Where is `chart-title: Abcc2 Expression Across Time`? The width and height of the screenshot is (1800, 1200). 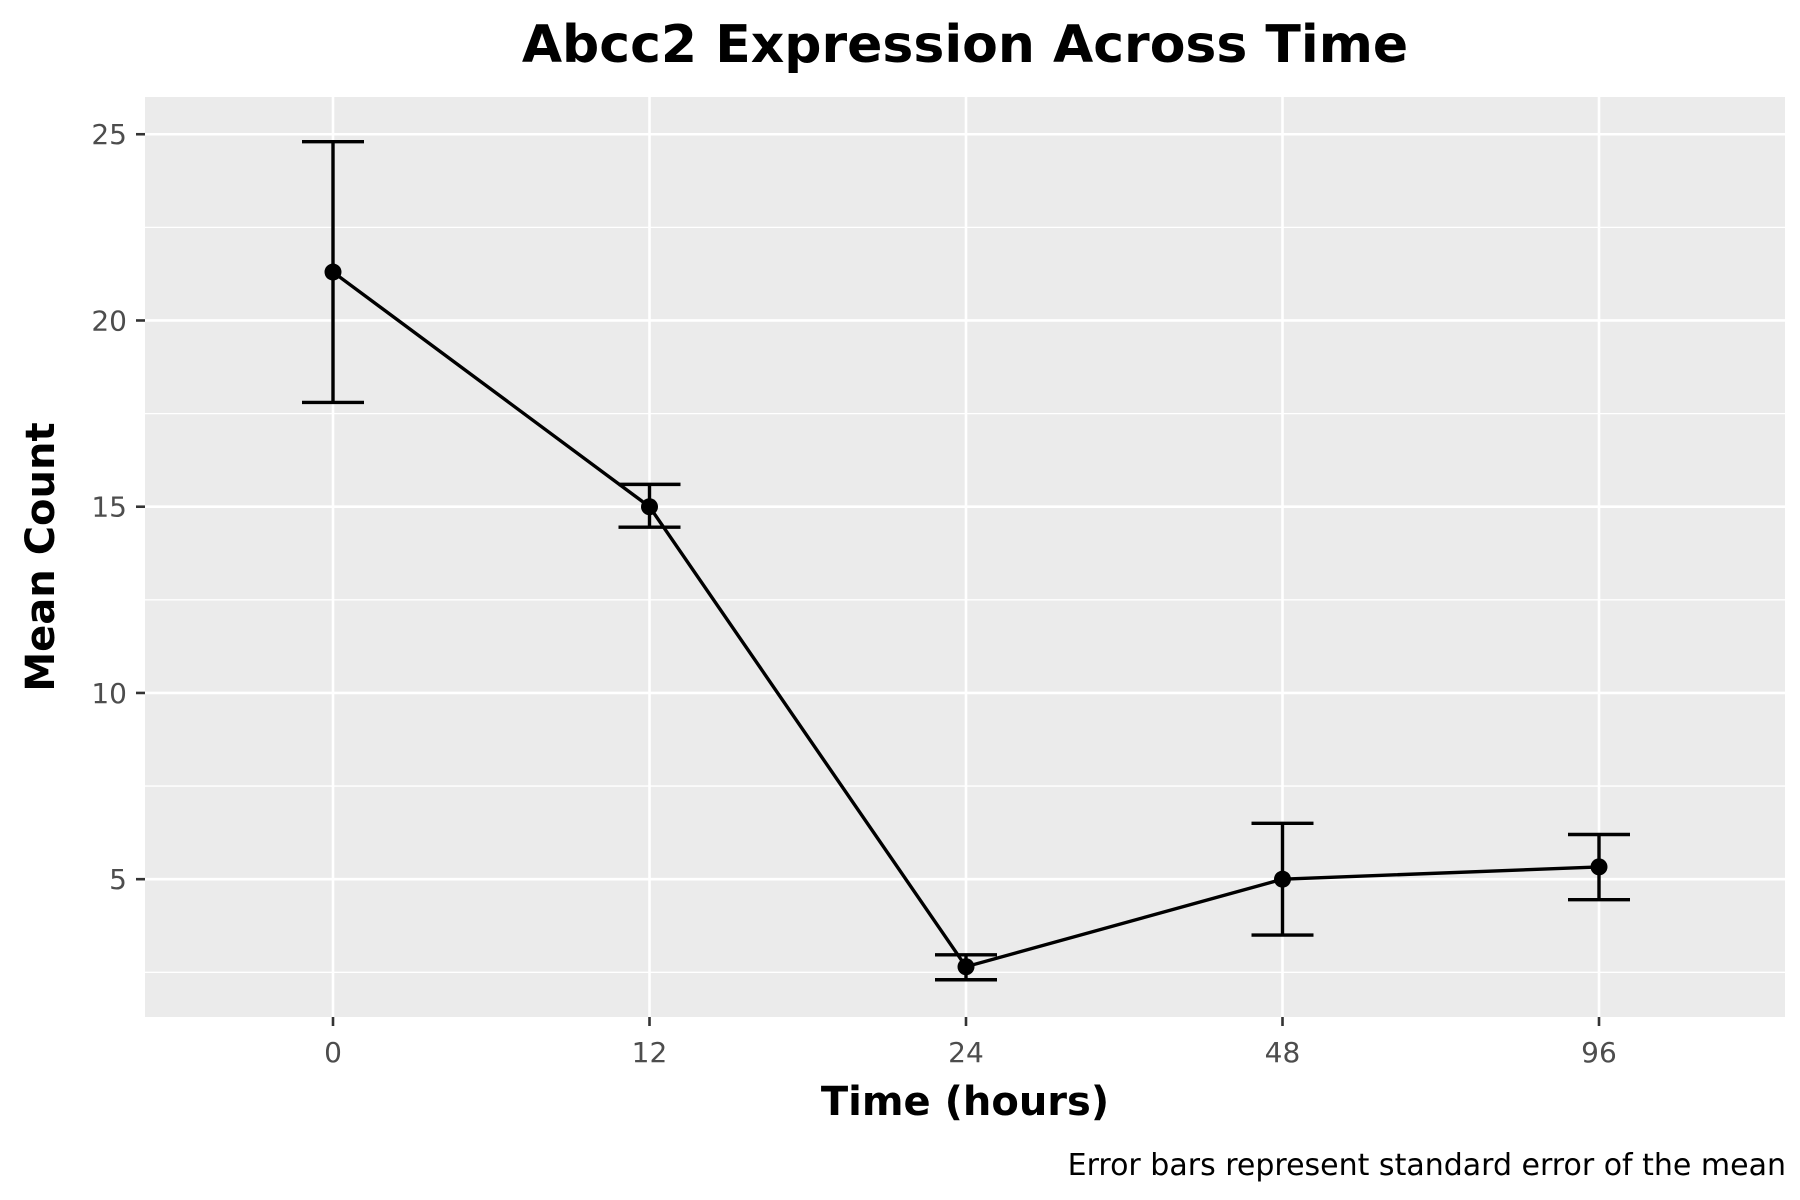 chart-title: Abcc2 Expression Across Time is located at coordinates (965, 45).